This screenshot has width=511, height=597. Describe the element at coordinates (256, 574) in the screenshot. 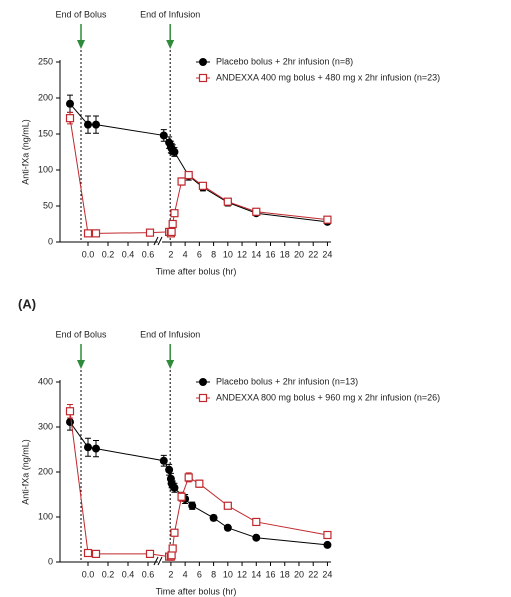

I see `x-tick-label: 14` at that location.